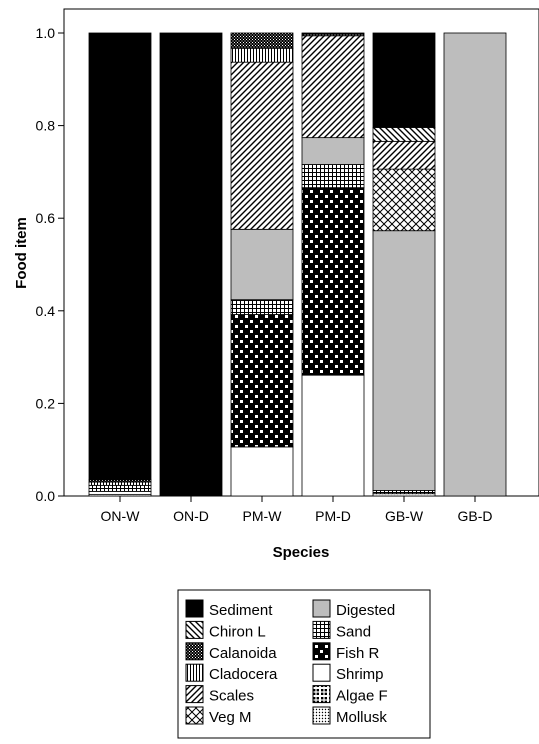 The width and height of the screenshot is (539, 744). Describe the element at coordinates (362, 696) in the screenshot. I see `legend-label-algae-f: Algae F` at that location.